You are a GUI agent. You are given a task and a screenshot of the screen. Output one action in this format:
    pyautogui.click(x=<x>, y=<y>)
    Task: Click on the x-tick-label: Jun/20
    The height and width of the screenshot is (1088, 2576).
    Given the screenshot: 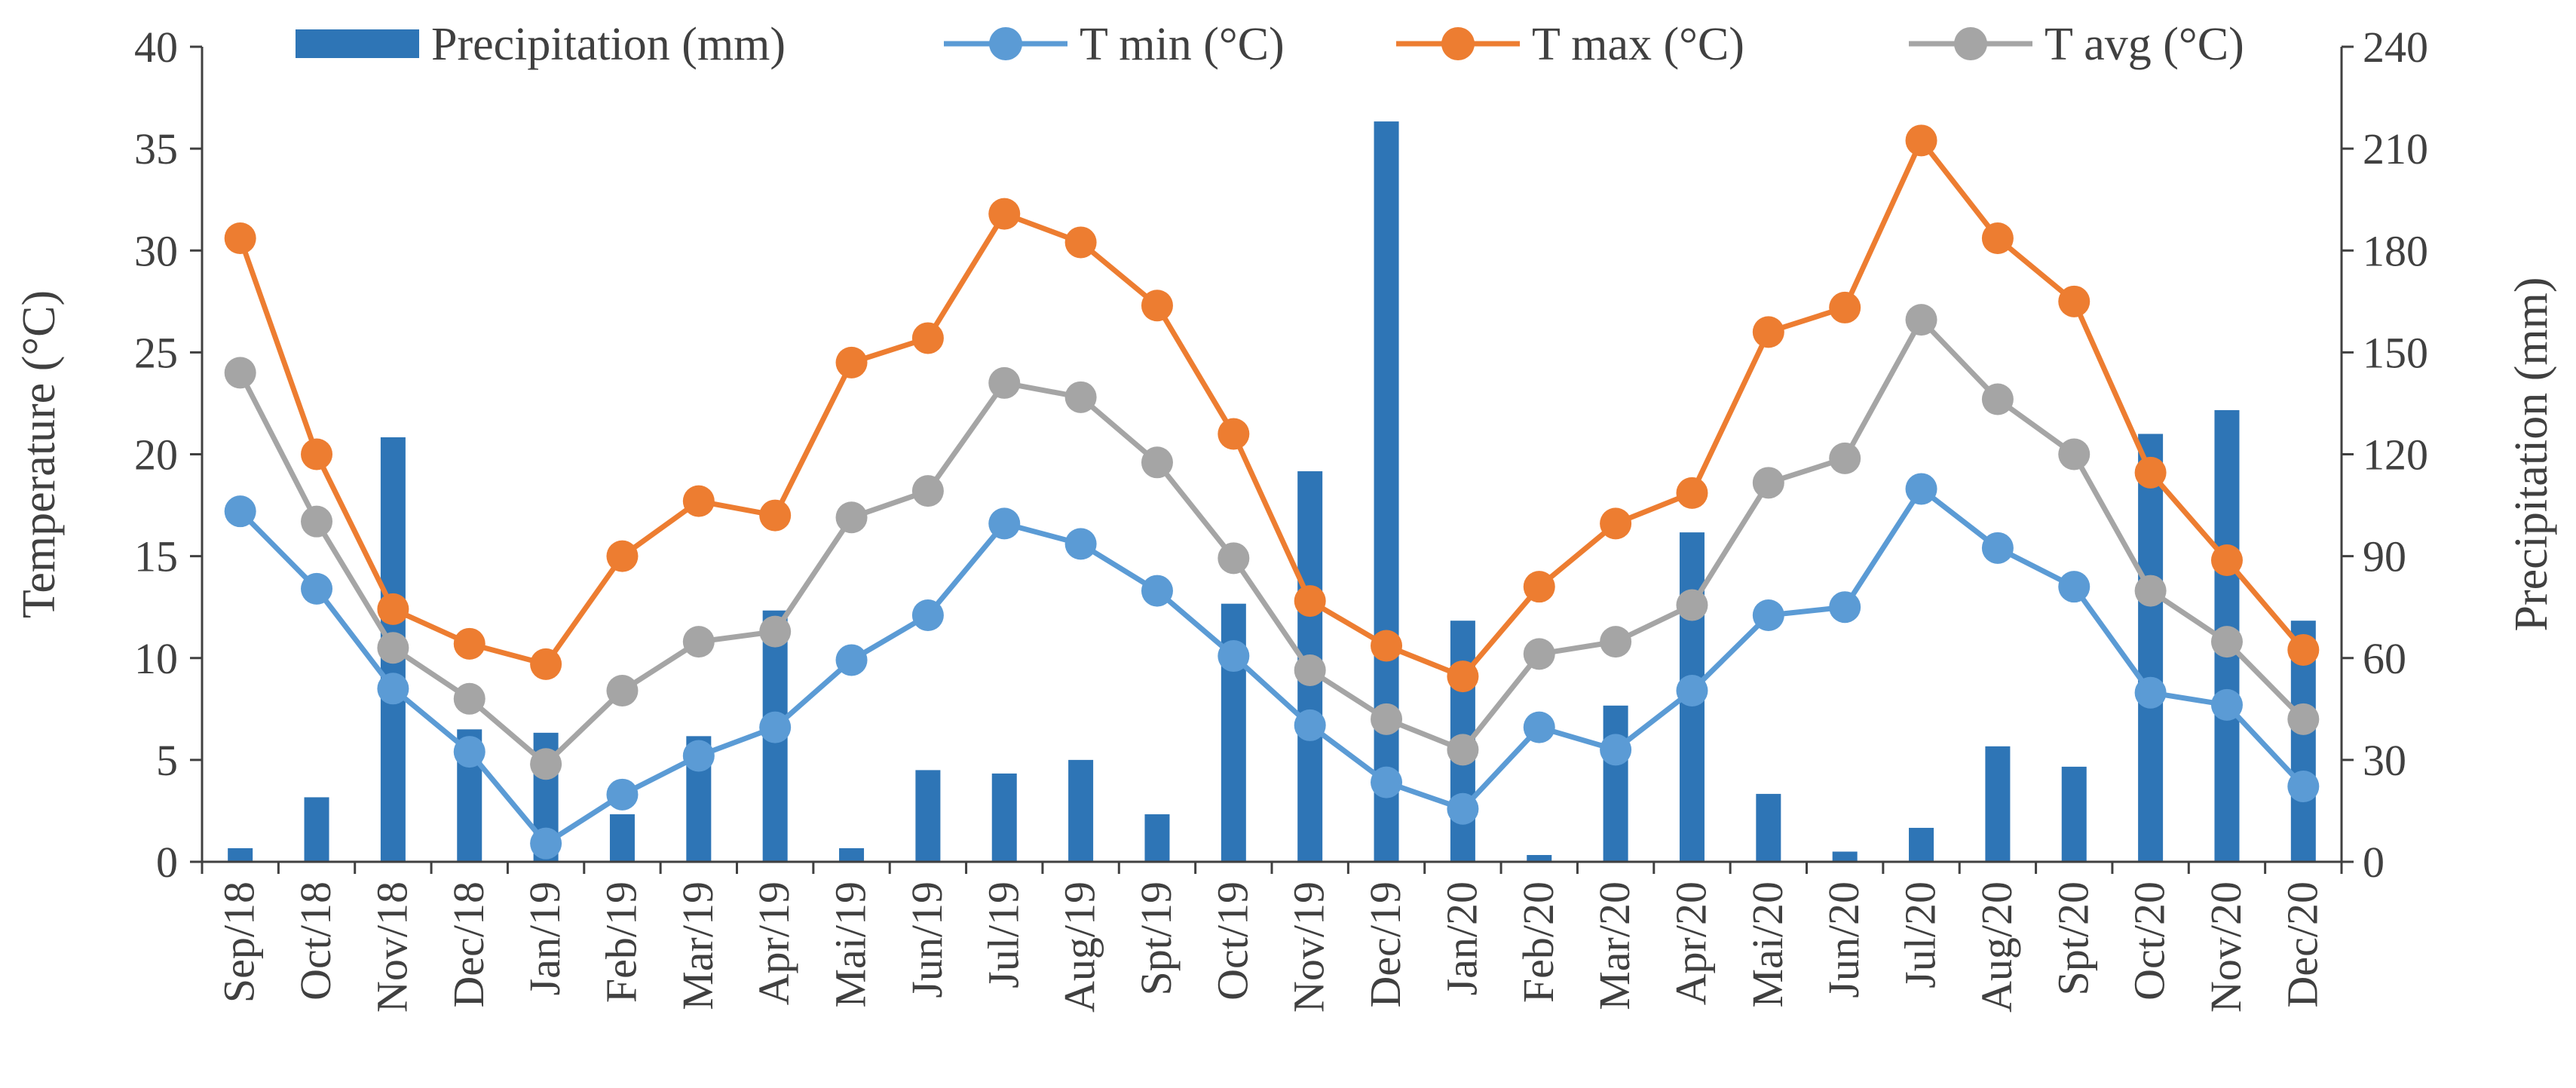 What is the action you would take?
    pyautogui.click(x=1843, y=939)
    